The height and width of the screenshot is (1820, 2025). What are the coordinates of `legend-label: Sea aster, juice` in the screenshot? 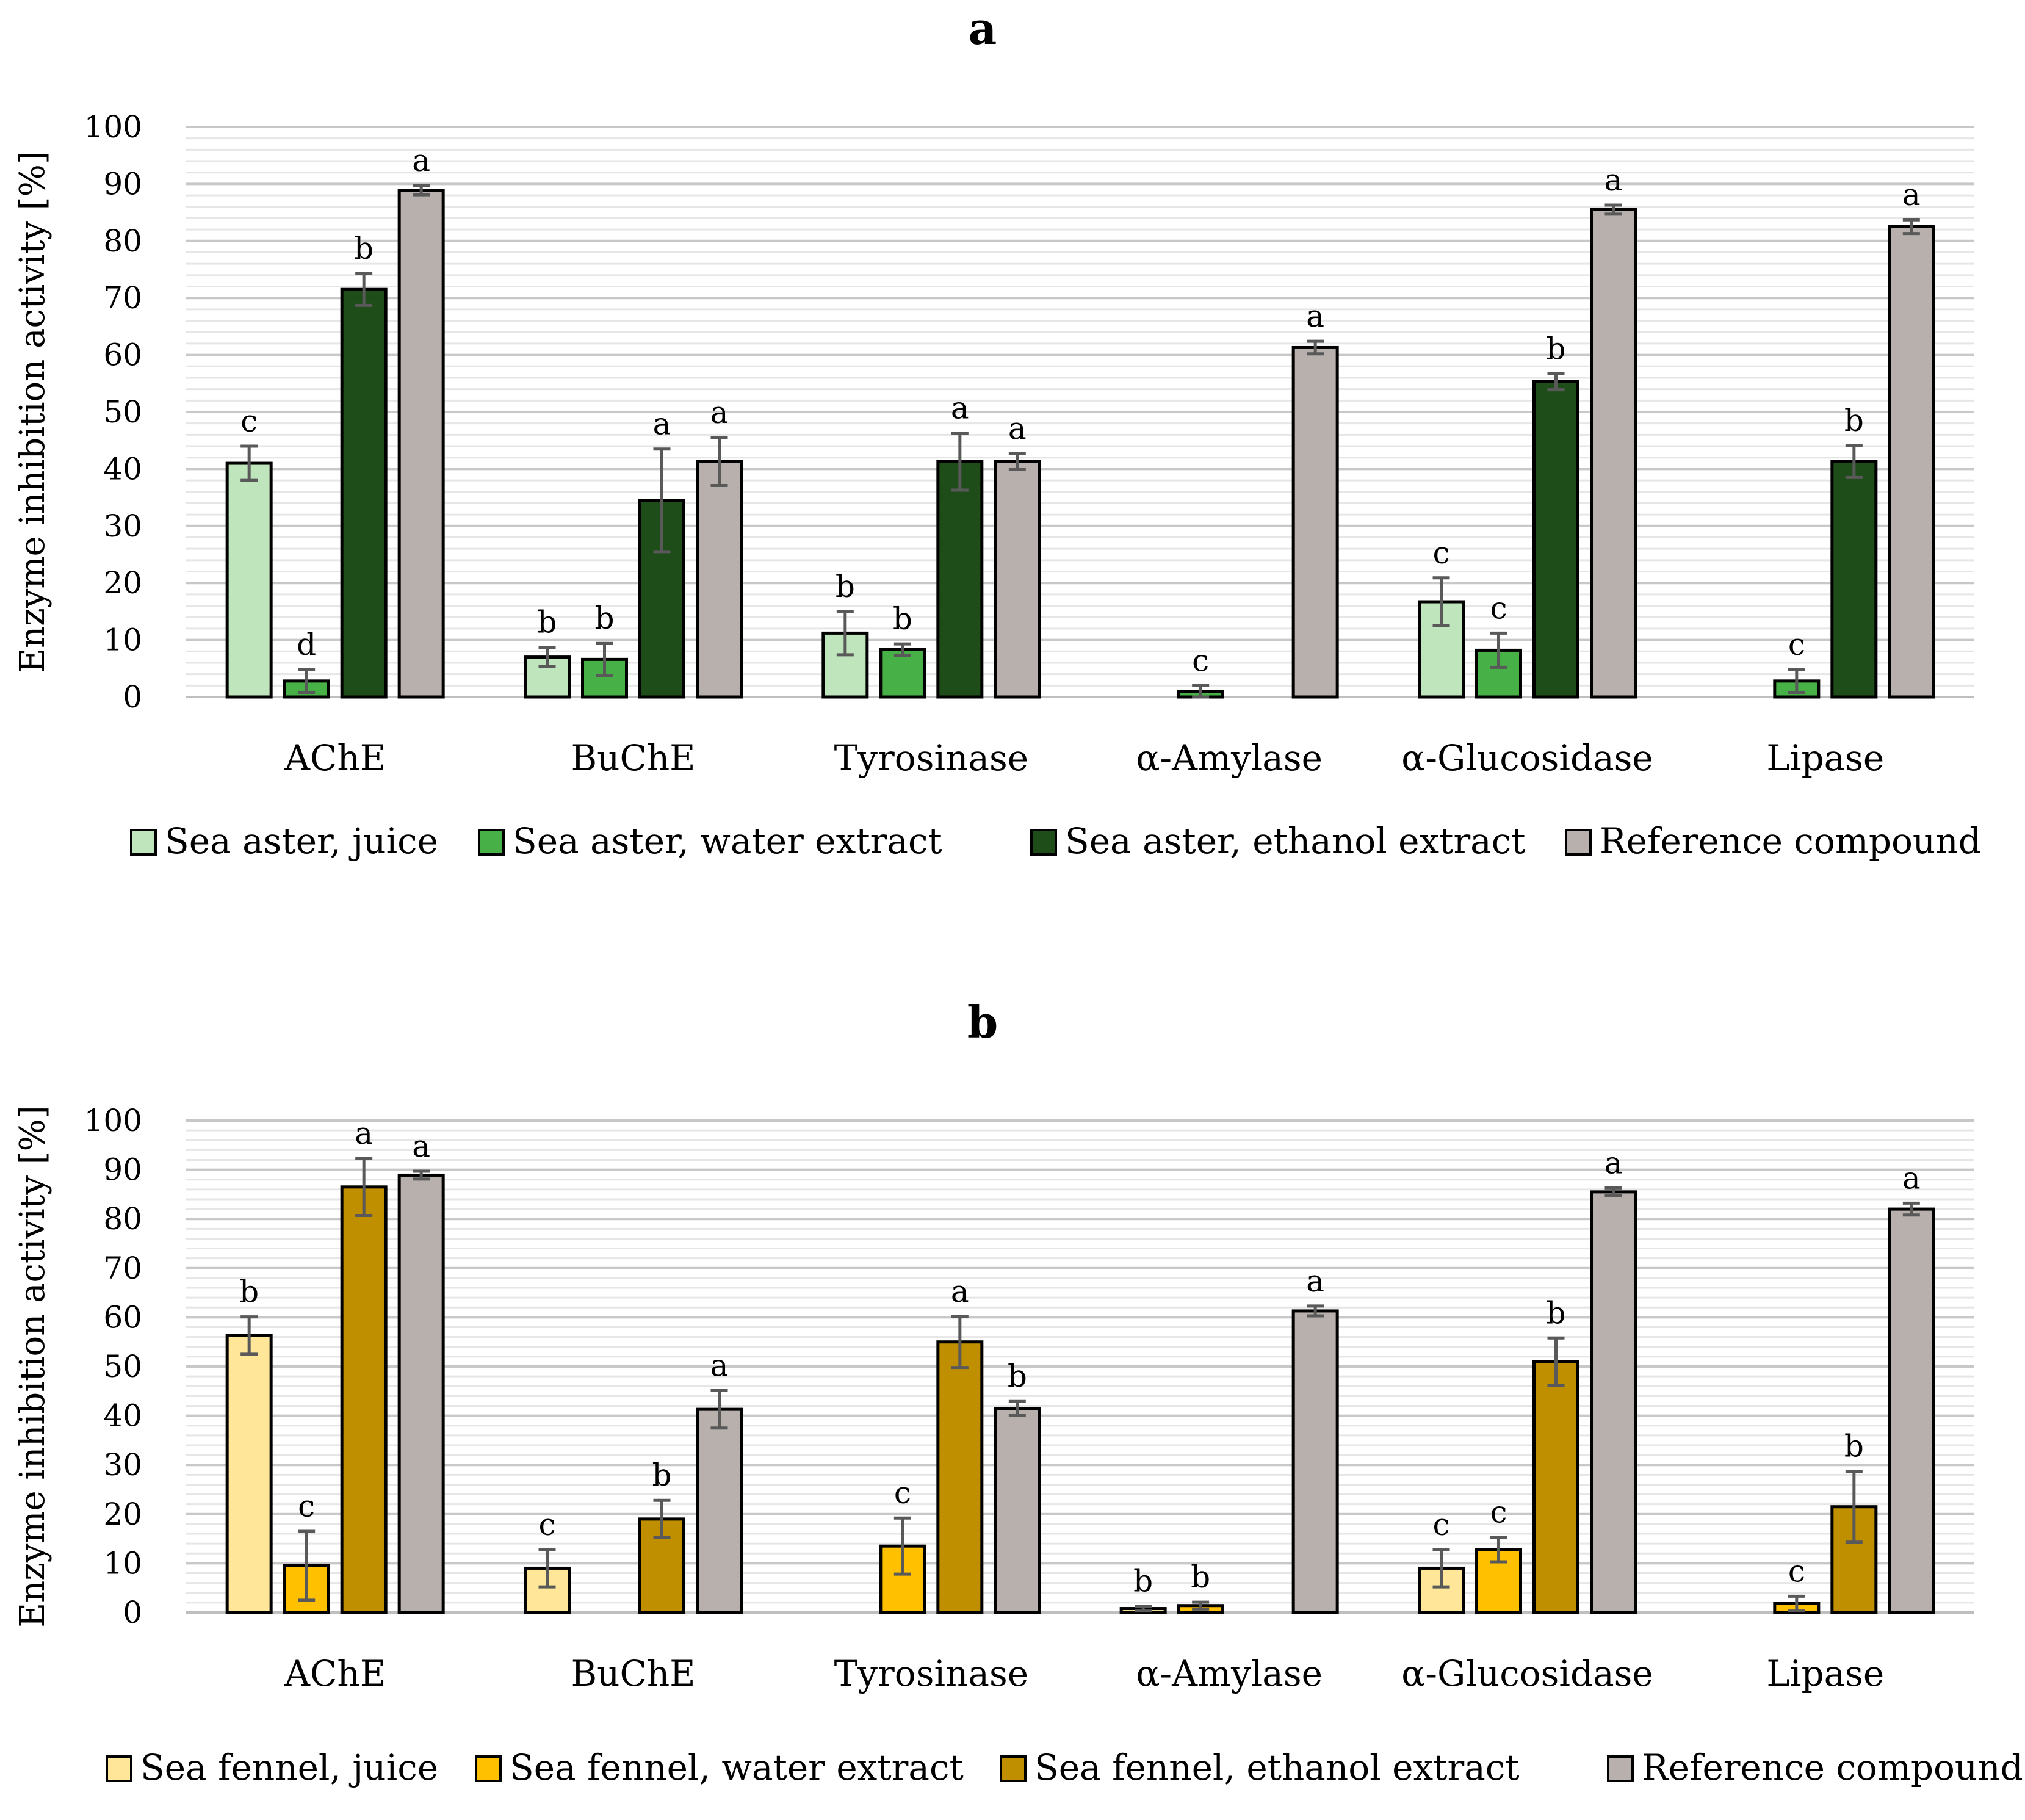 It's located at (301, 841).